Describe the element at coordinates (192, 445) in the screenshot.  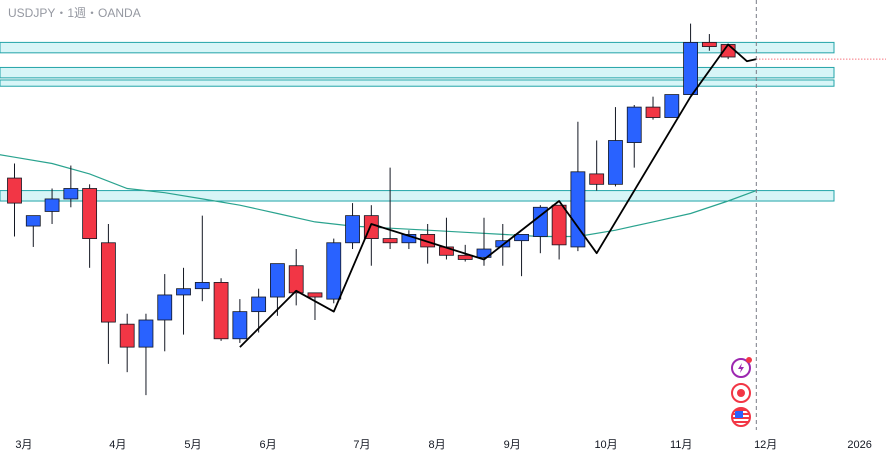
I see `x-tick-label: 5月` at that location.